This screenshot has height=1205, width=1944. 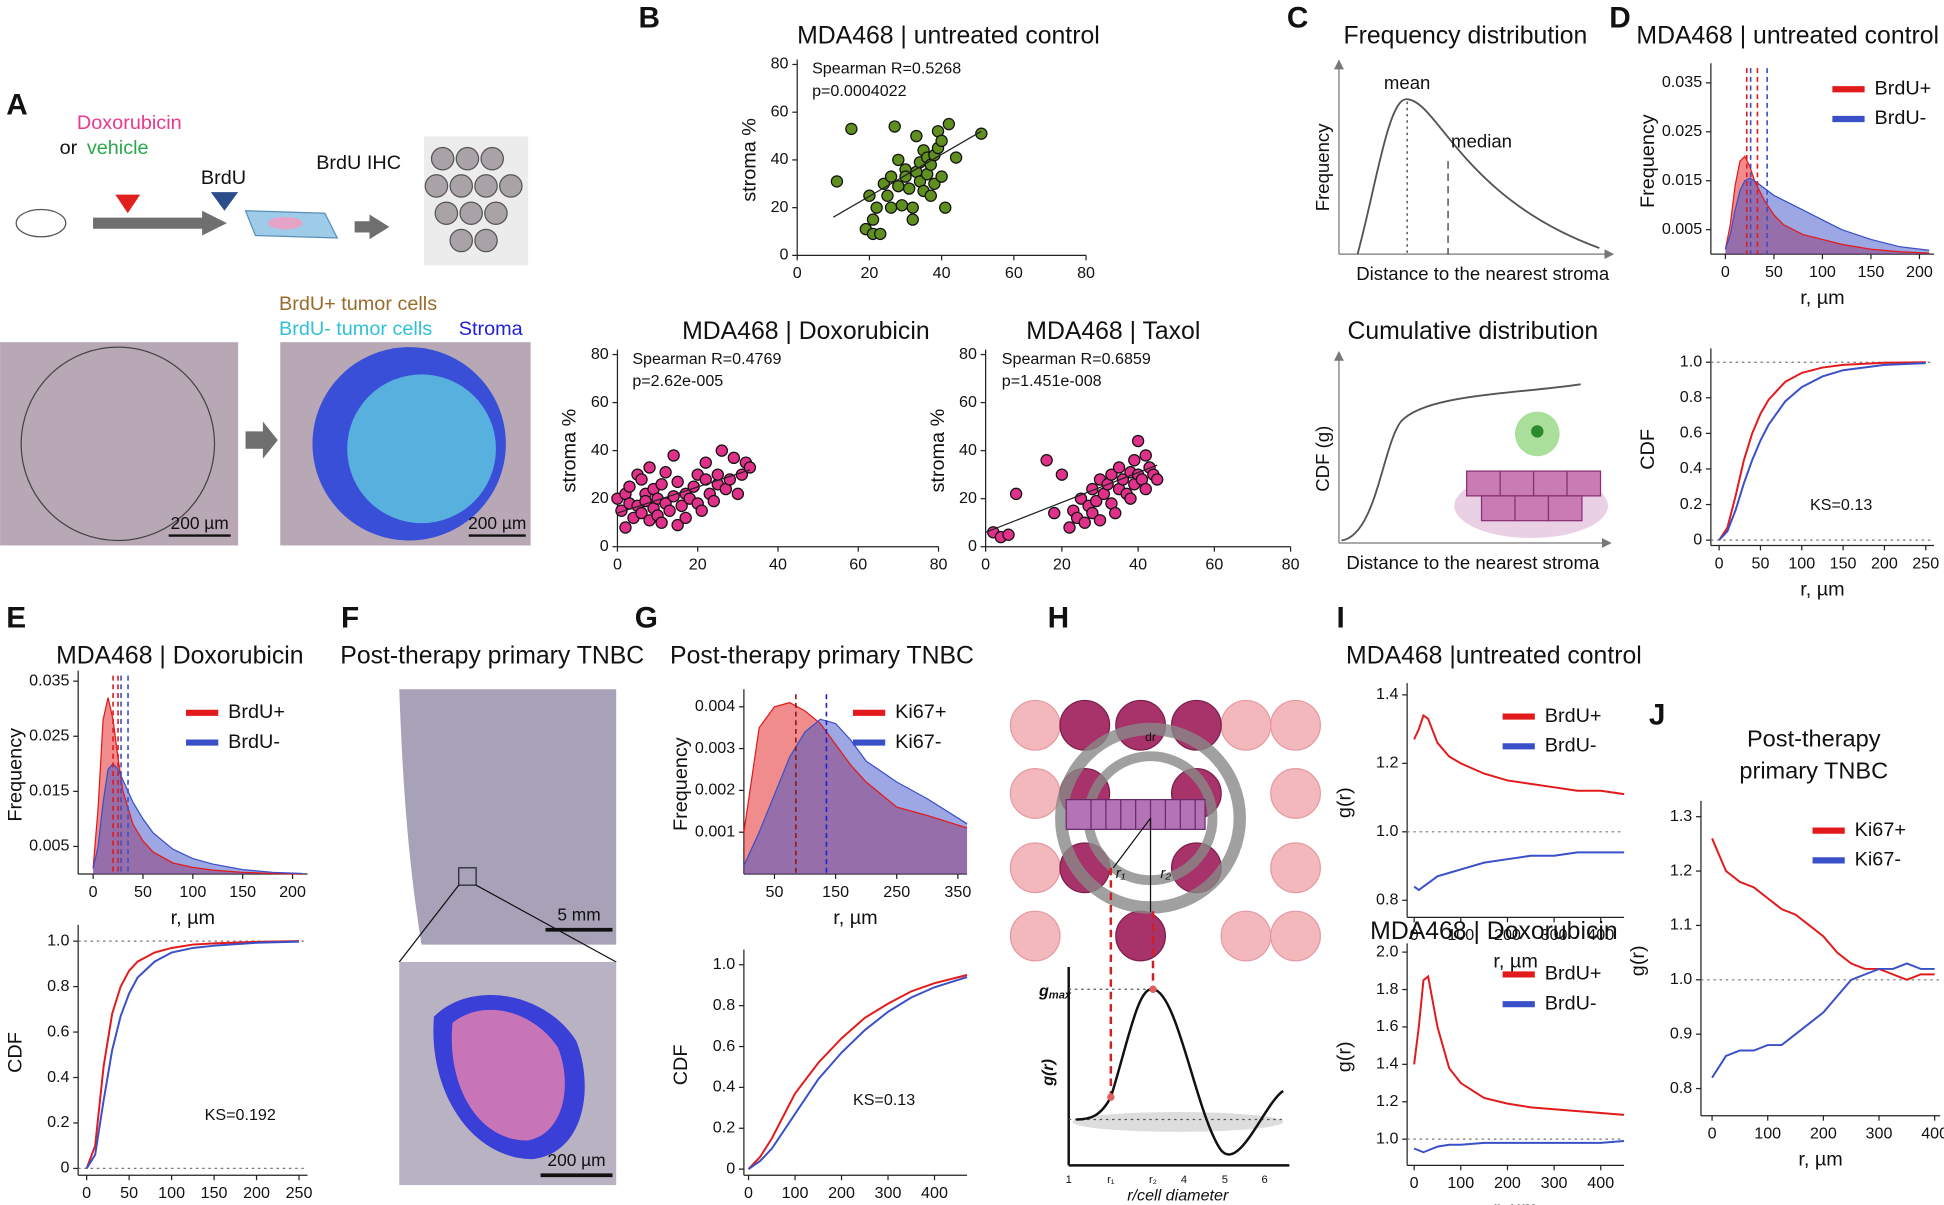 I want to click on annotation: p=0.0004022, so click(x=859, y=91).